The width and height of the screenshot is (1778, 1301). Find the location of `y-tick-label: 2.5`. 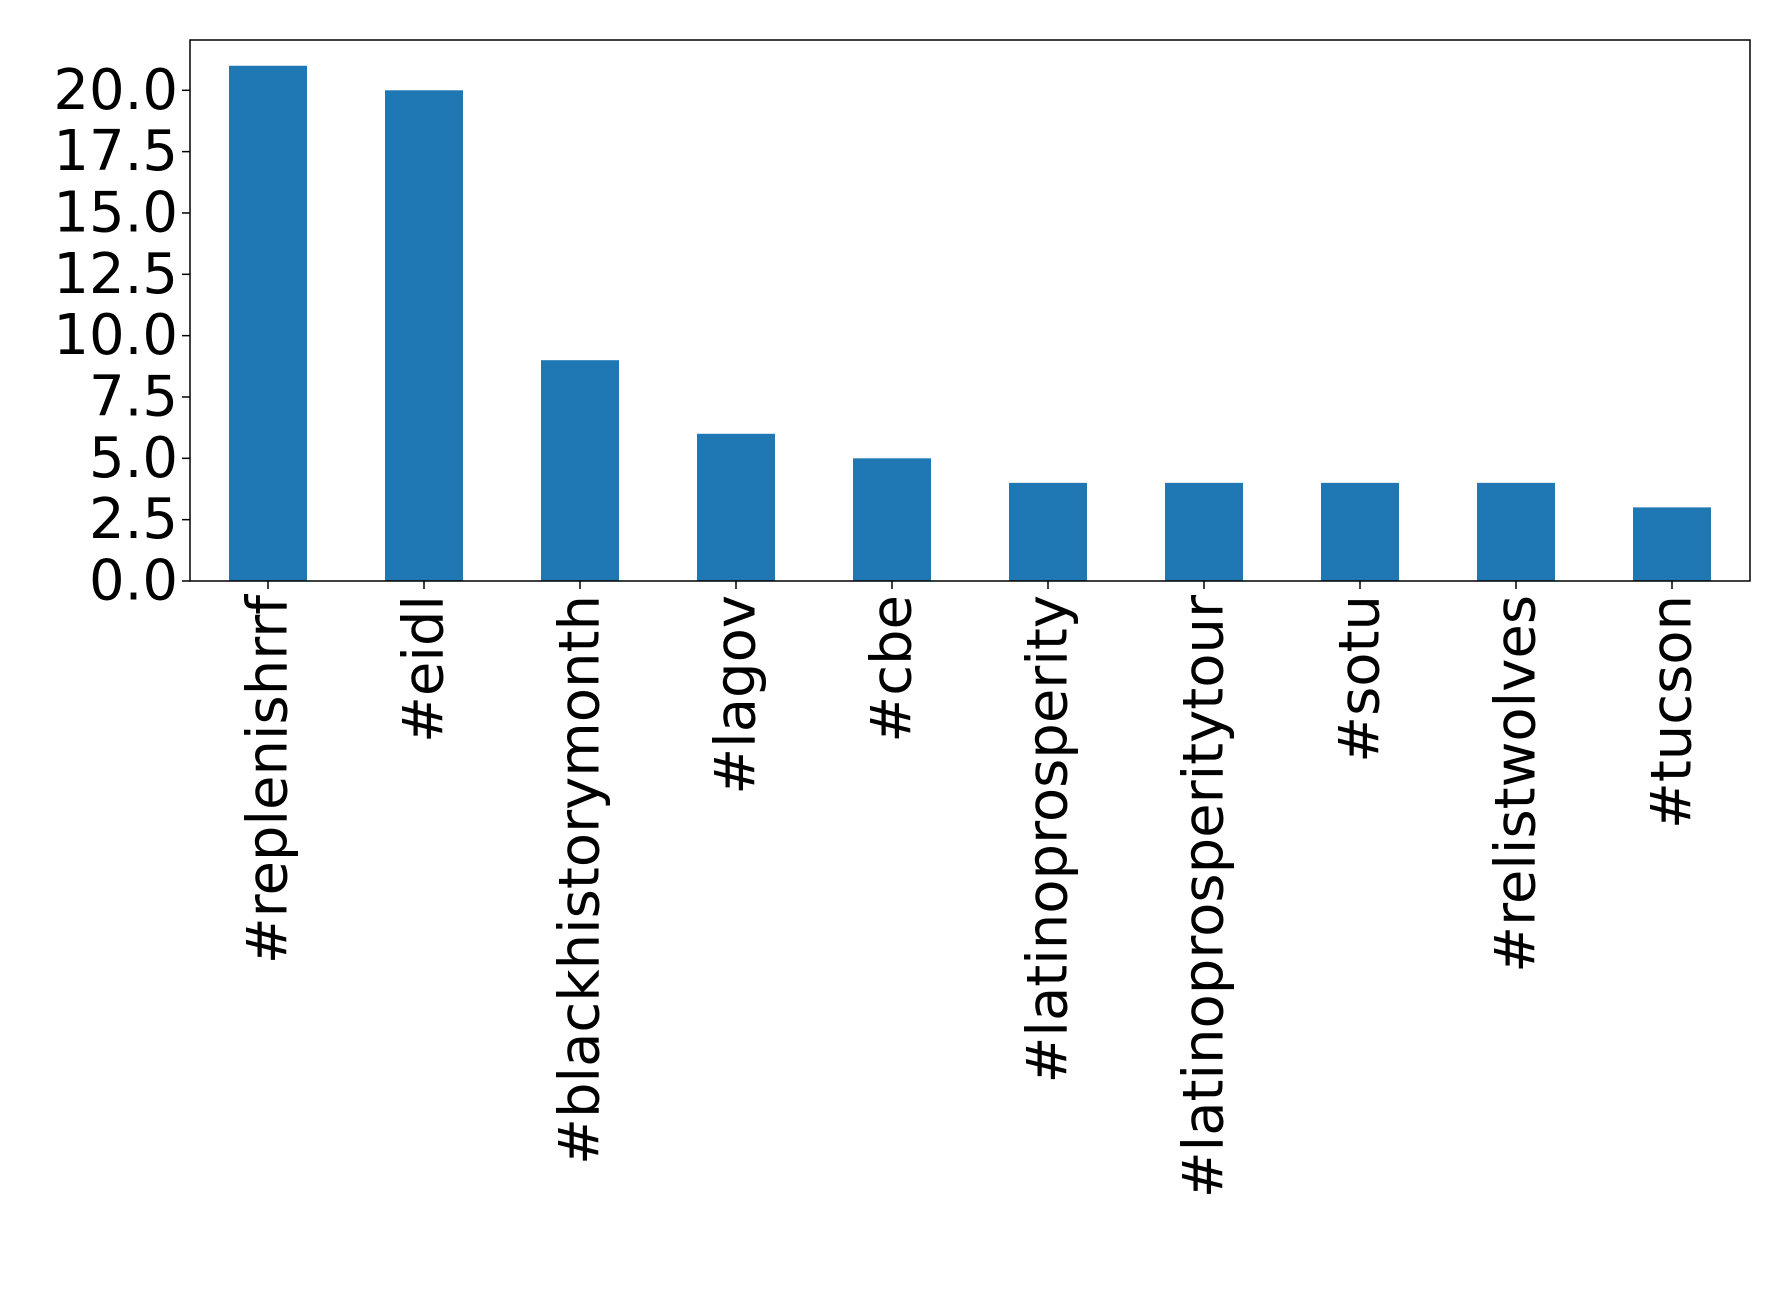

y-tick-label: 2.5 is located at coordinates (133, 519).